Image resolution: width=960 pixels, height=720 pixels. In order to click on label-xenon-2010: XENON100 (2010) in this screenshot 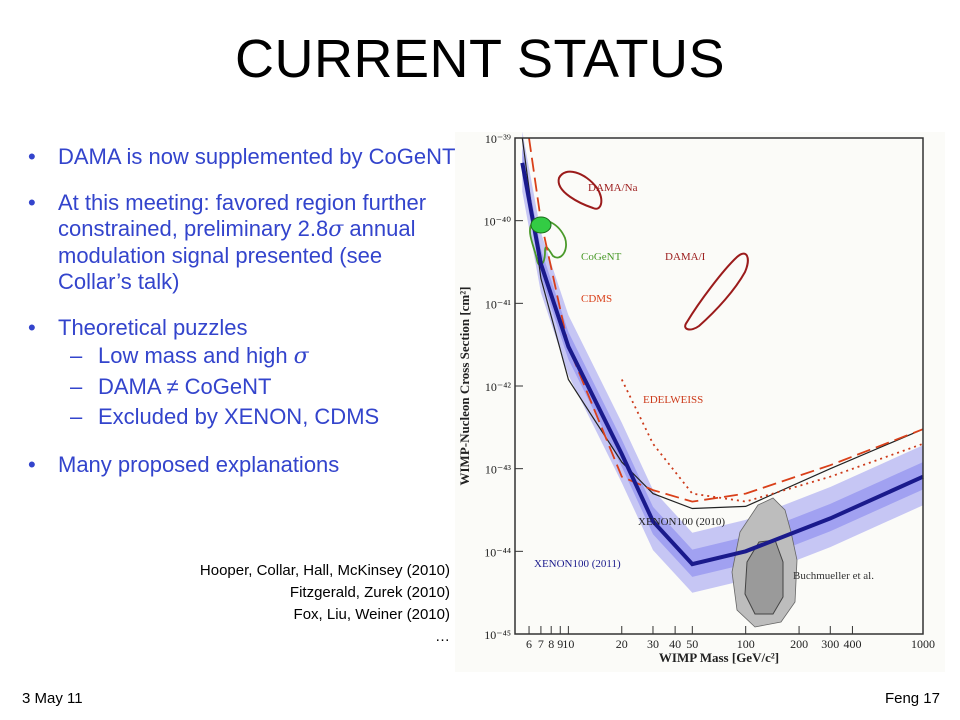, I will do `click(681, 522)`.